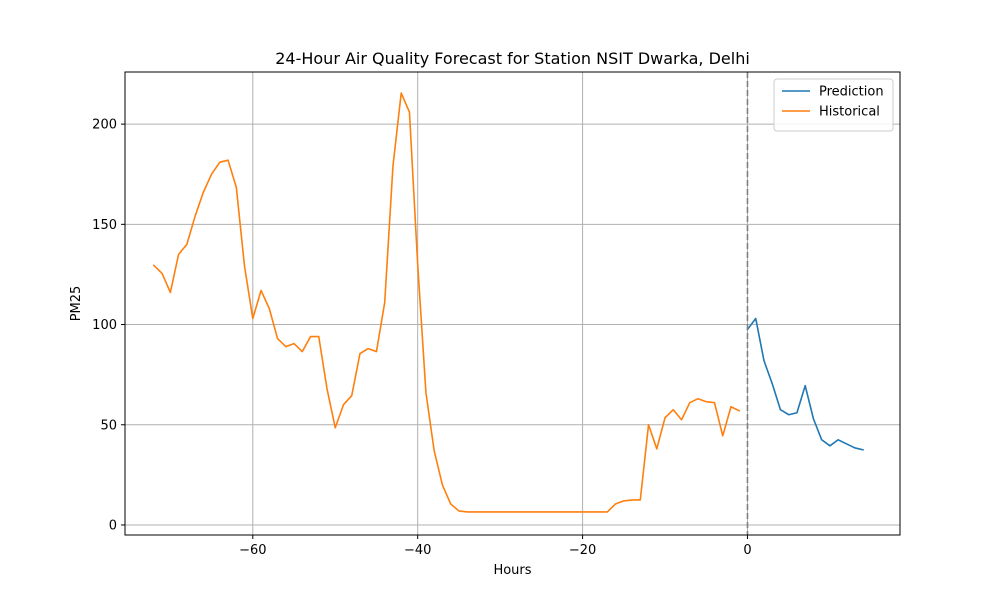 This screenshot has width=1000, height=600. What do you see at coordinates (582, 550) in the screenshot?
I see `x-tick-label: −20` at bounding box center [582, 550].